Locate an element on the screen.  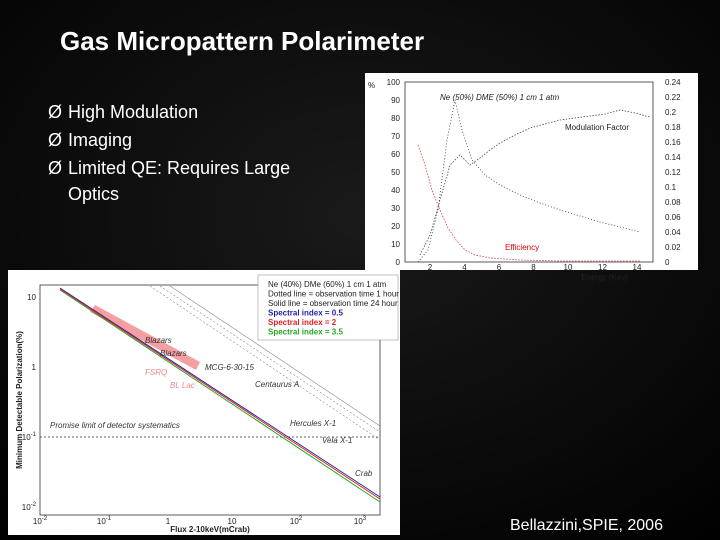
modulation-curve is located at coordinates (535, 182).